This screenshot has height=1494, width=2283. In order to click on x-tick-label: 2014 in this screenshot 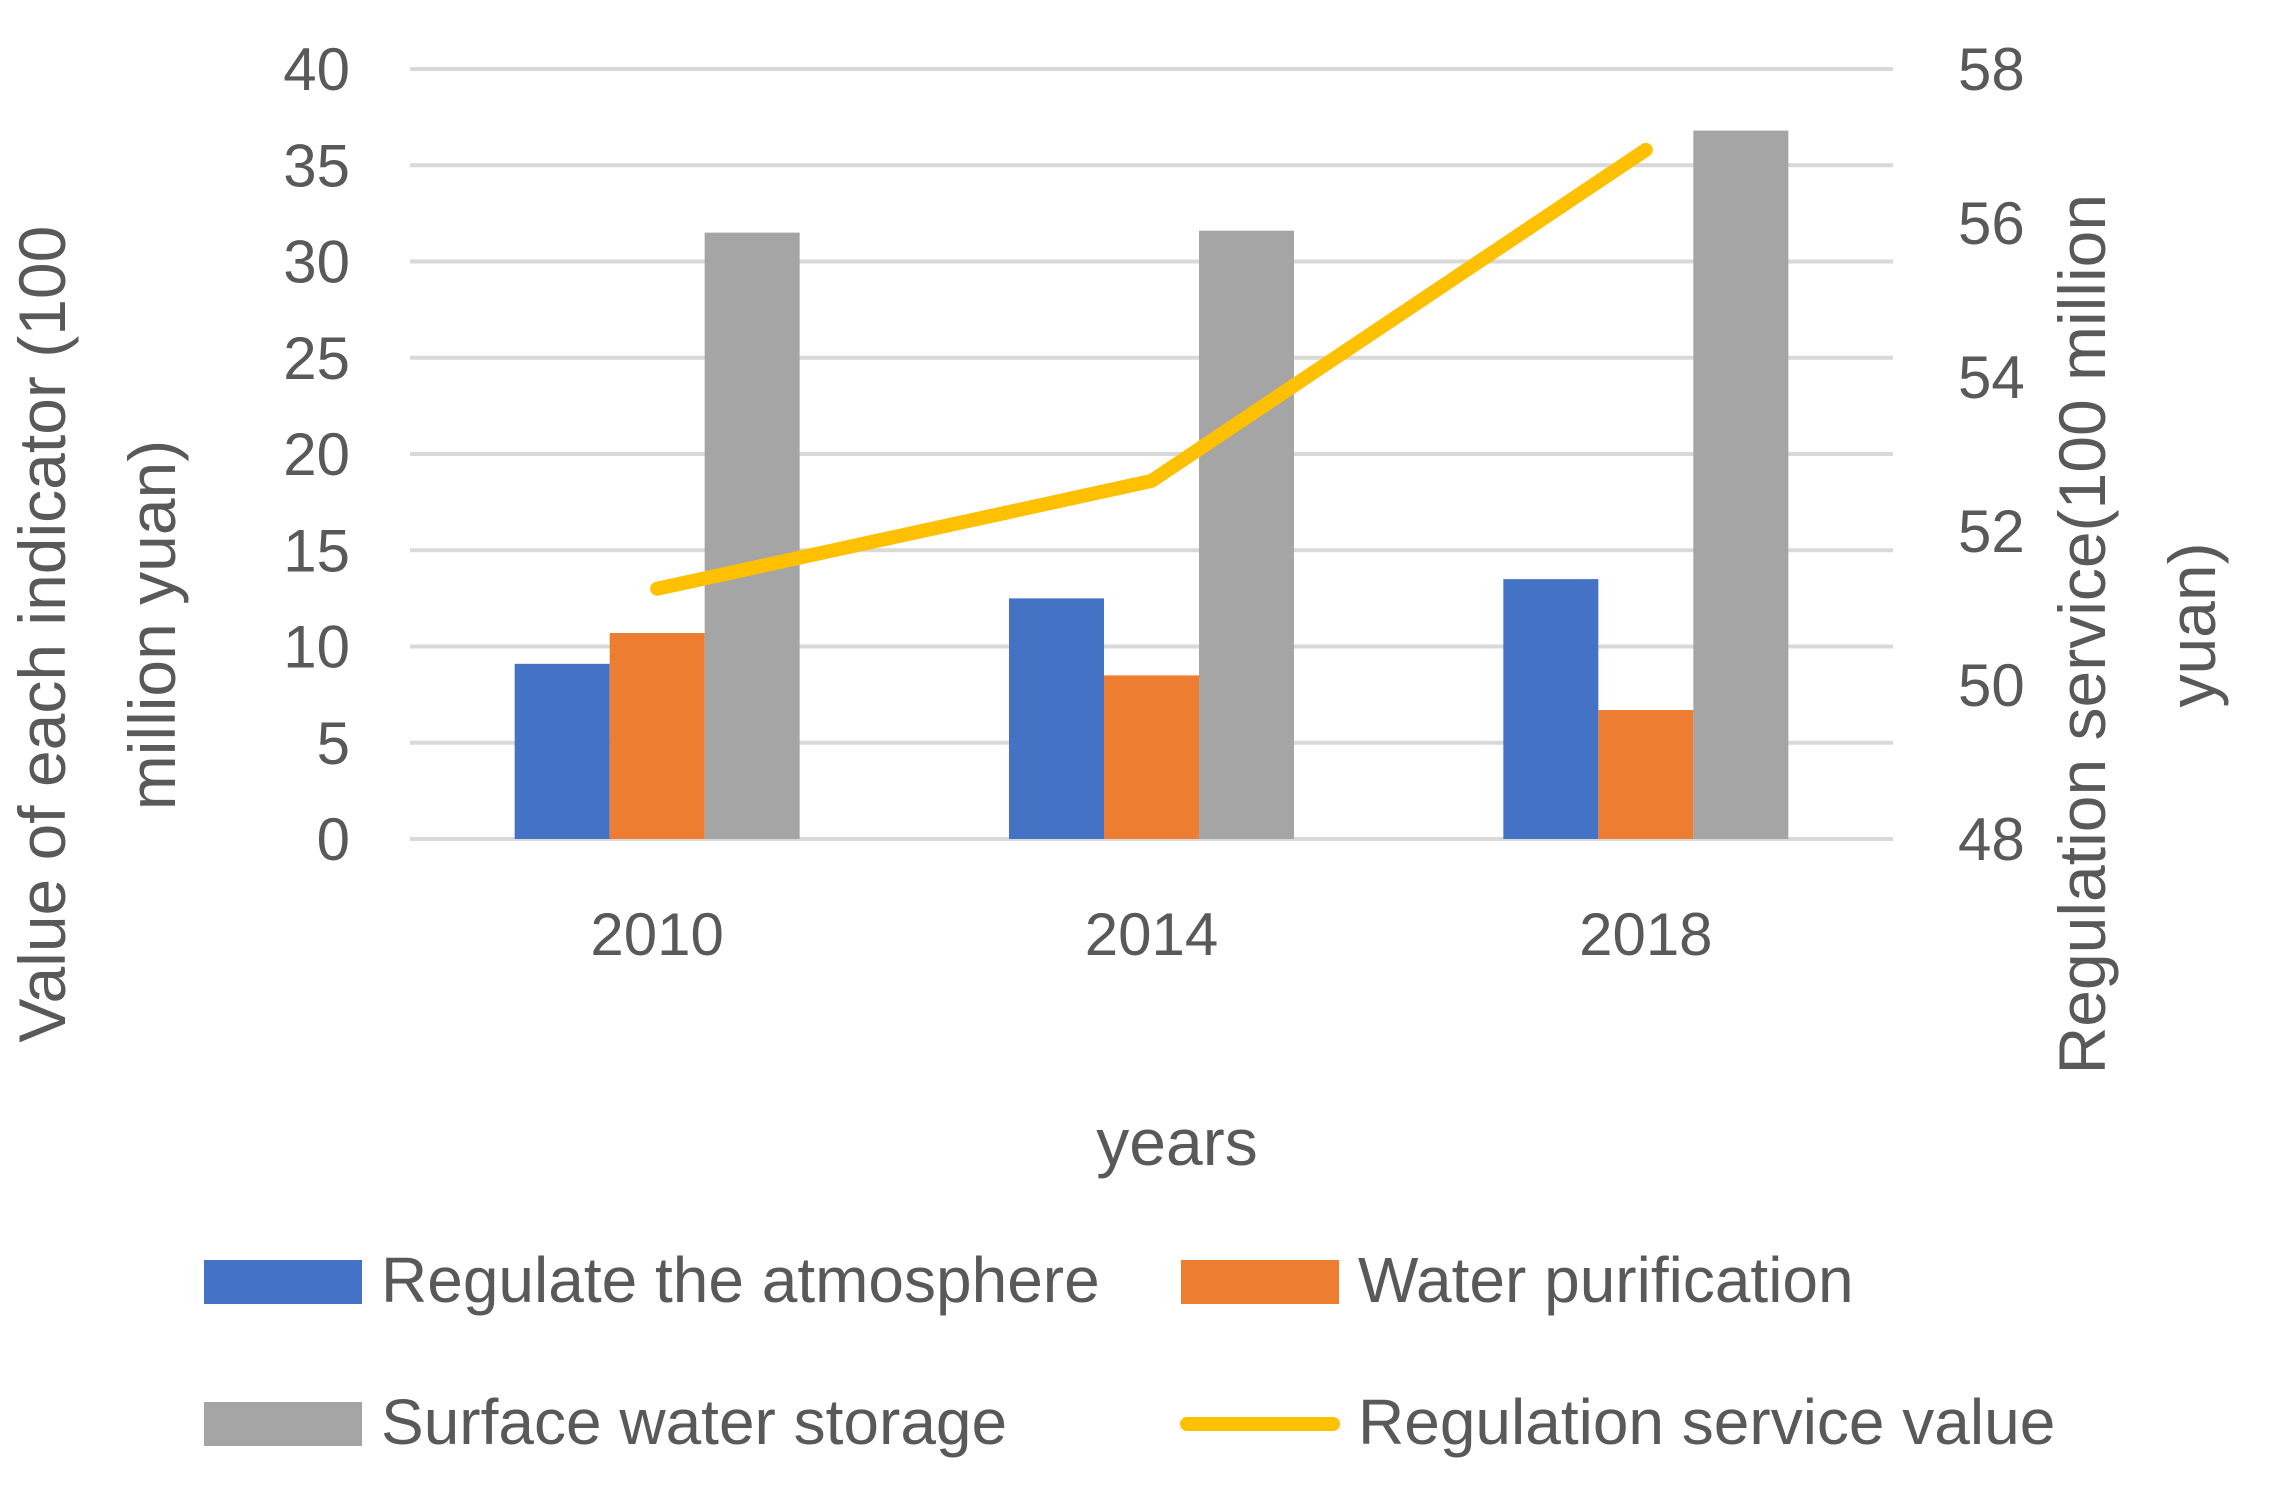, I will do `click(1151, 934)`.